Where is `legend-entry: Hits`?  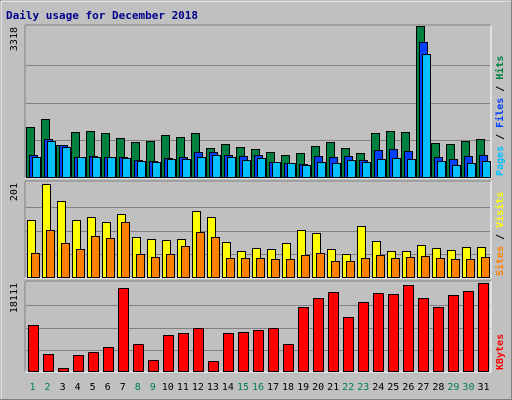 legend-entry: Hits is located at coordinates (500, 68).